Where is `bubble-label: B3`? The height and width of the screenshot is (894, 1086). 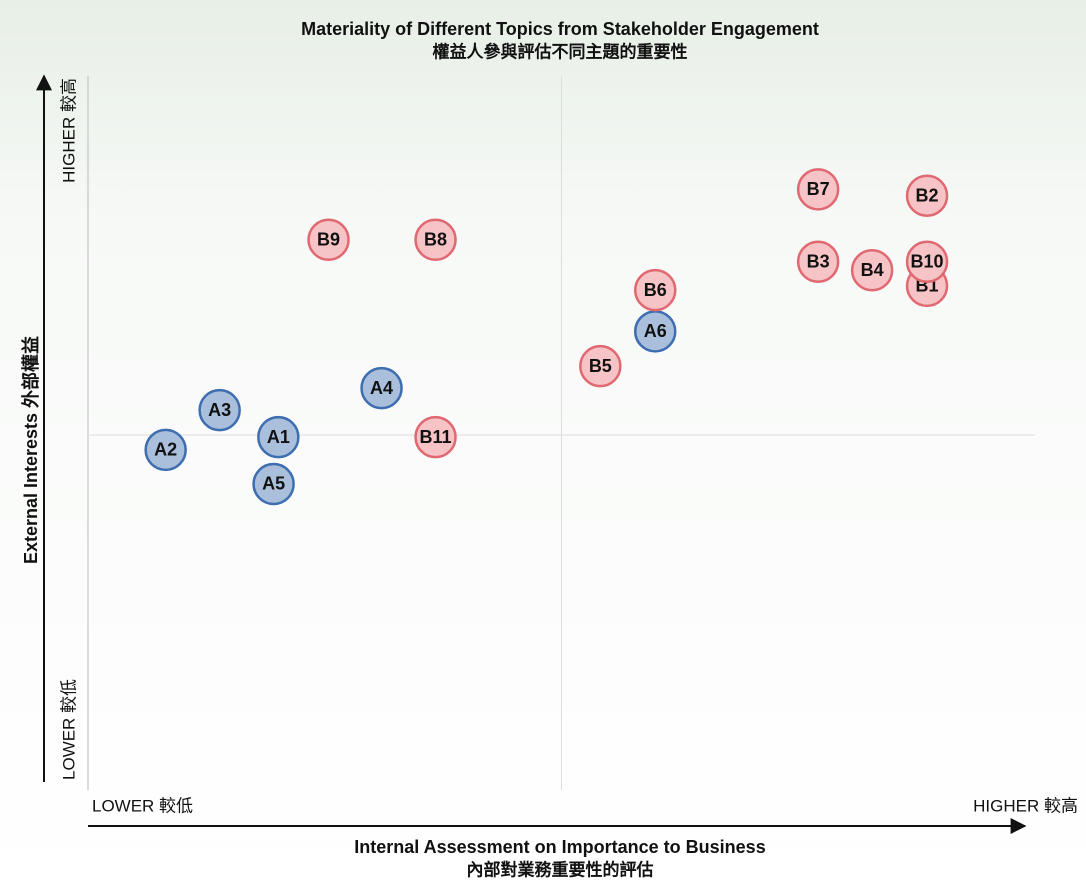
bubble-label: B3 is located at coordinates (818, 262).